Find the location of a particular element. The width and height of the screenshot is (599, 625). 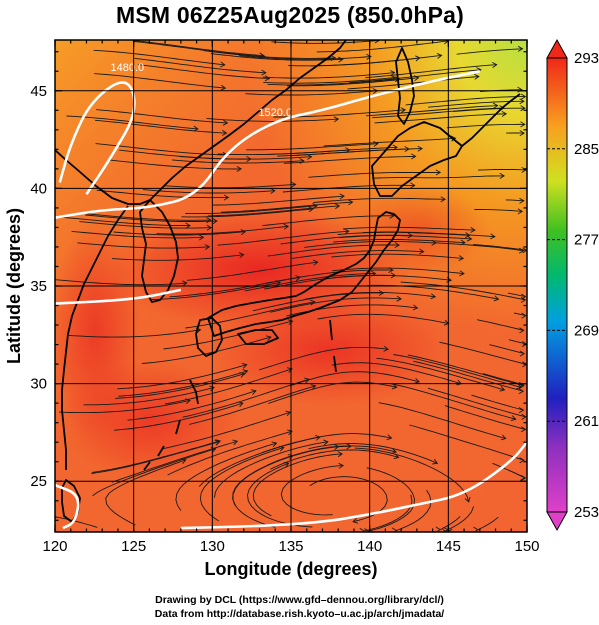

contour-label: 1480.0 is located at coordinates (128, 68).